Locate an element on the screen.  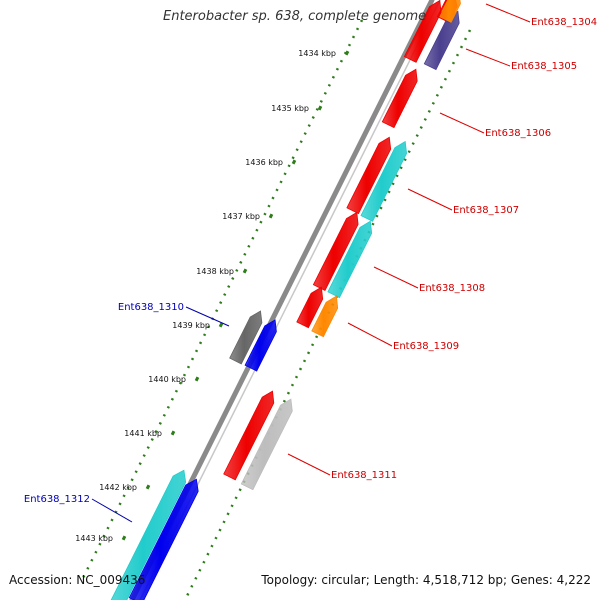
kbp-tick-label: 1434 kbp is located at coordinates (317, 53).